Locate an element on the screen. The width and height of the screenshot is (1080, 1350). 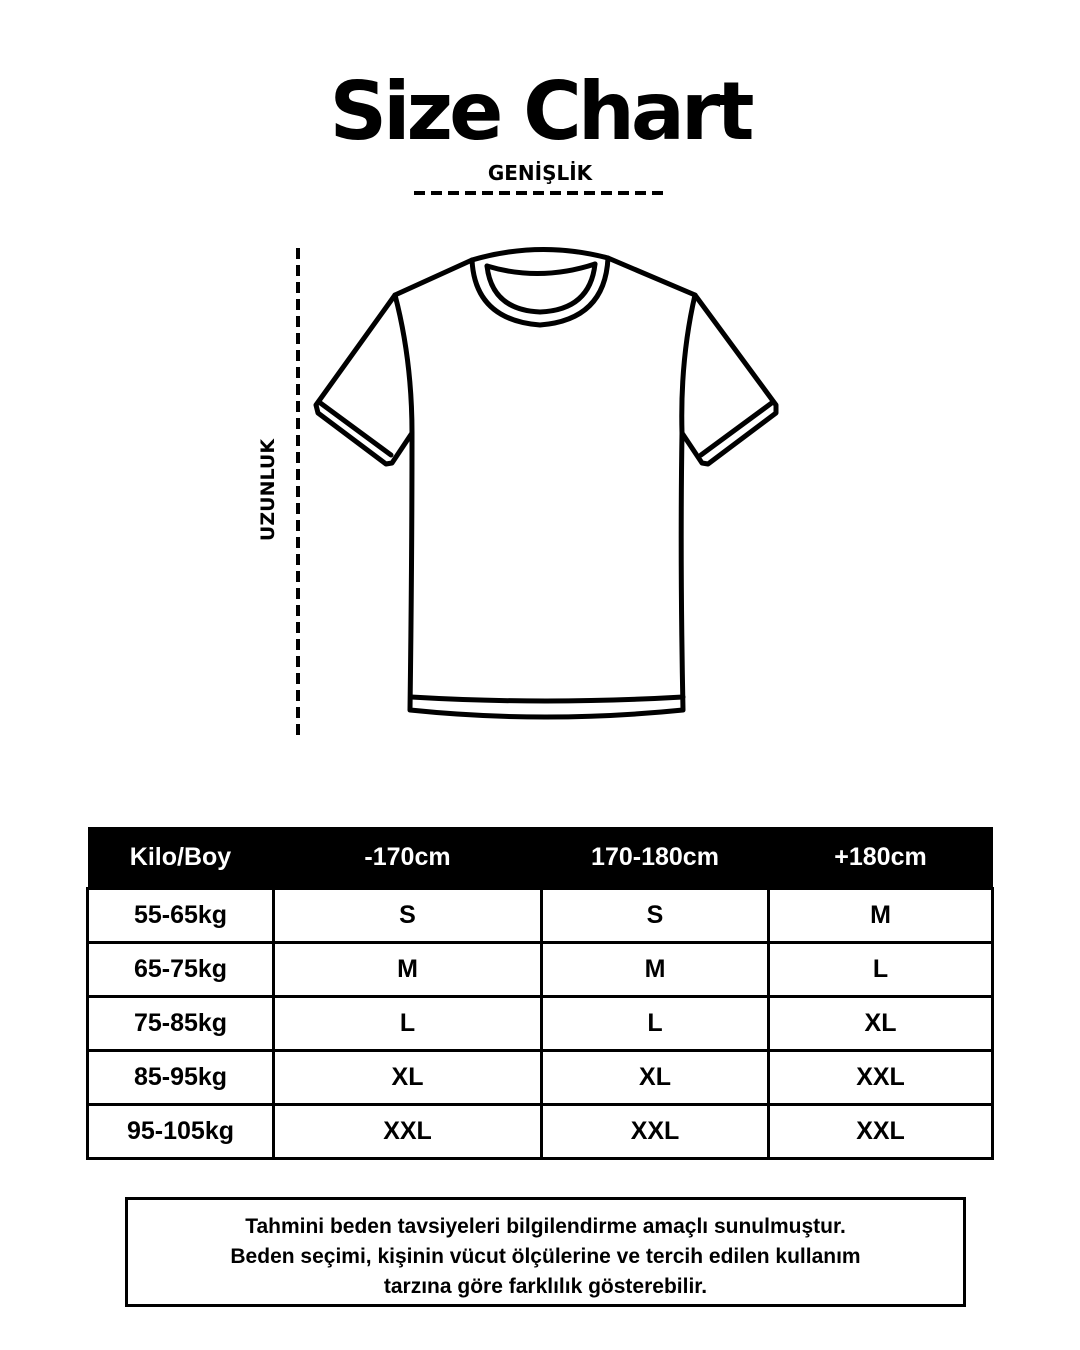
page-title: Size Chart is located at coordinates (541, 111).